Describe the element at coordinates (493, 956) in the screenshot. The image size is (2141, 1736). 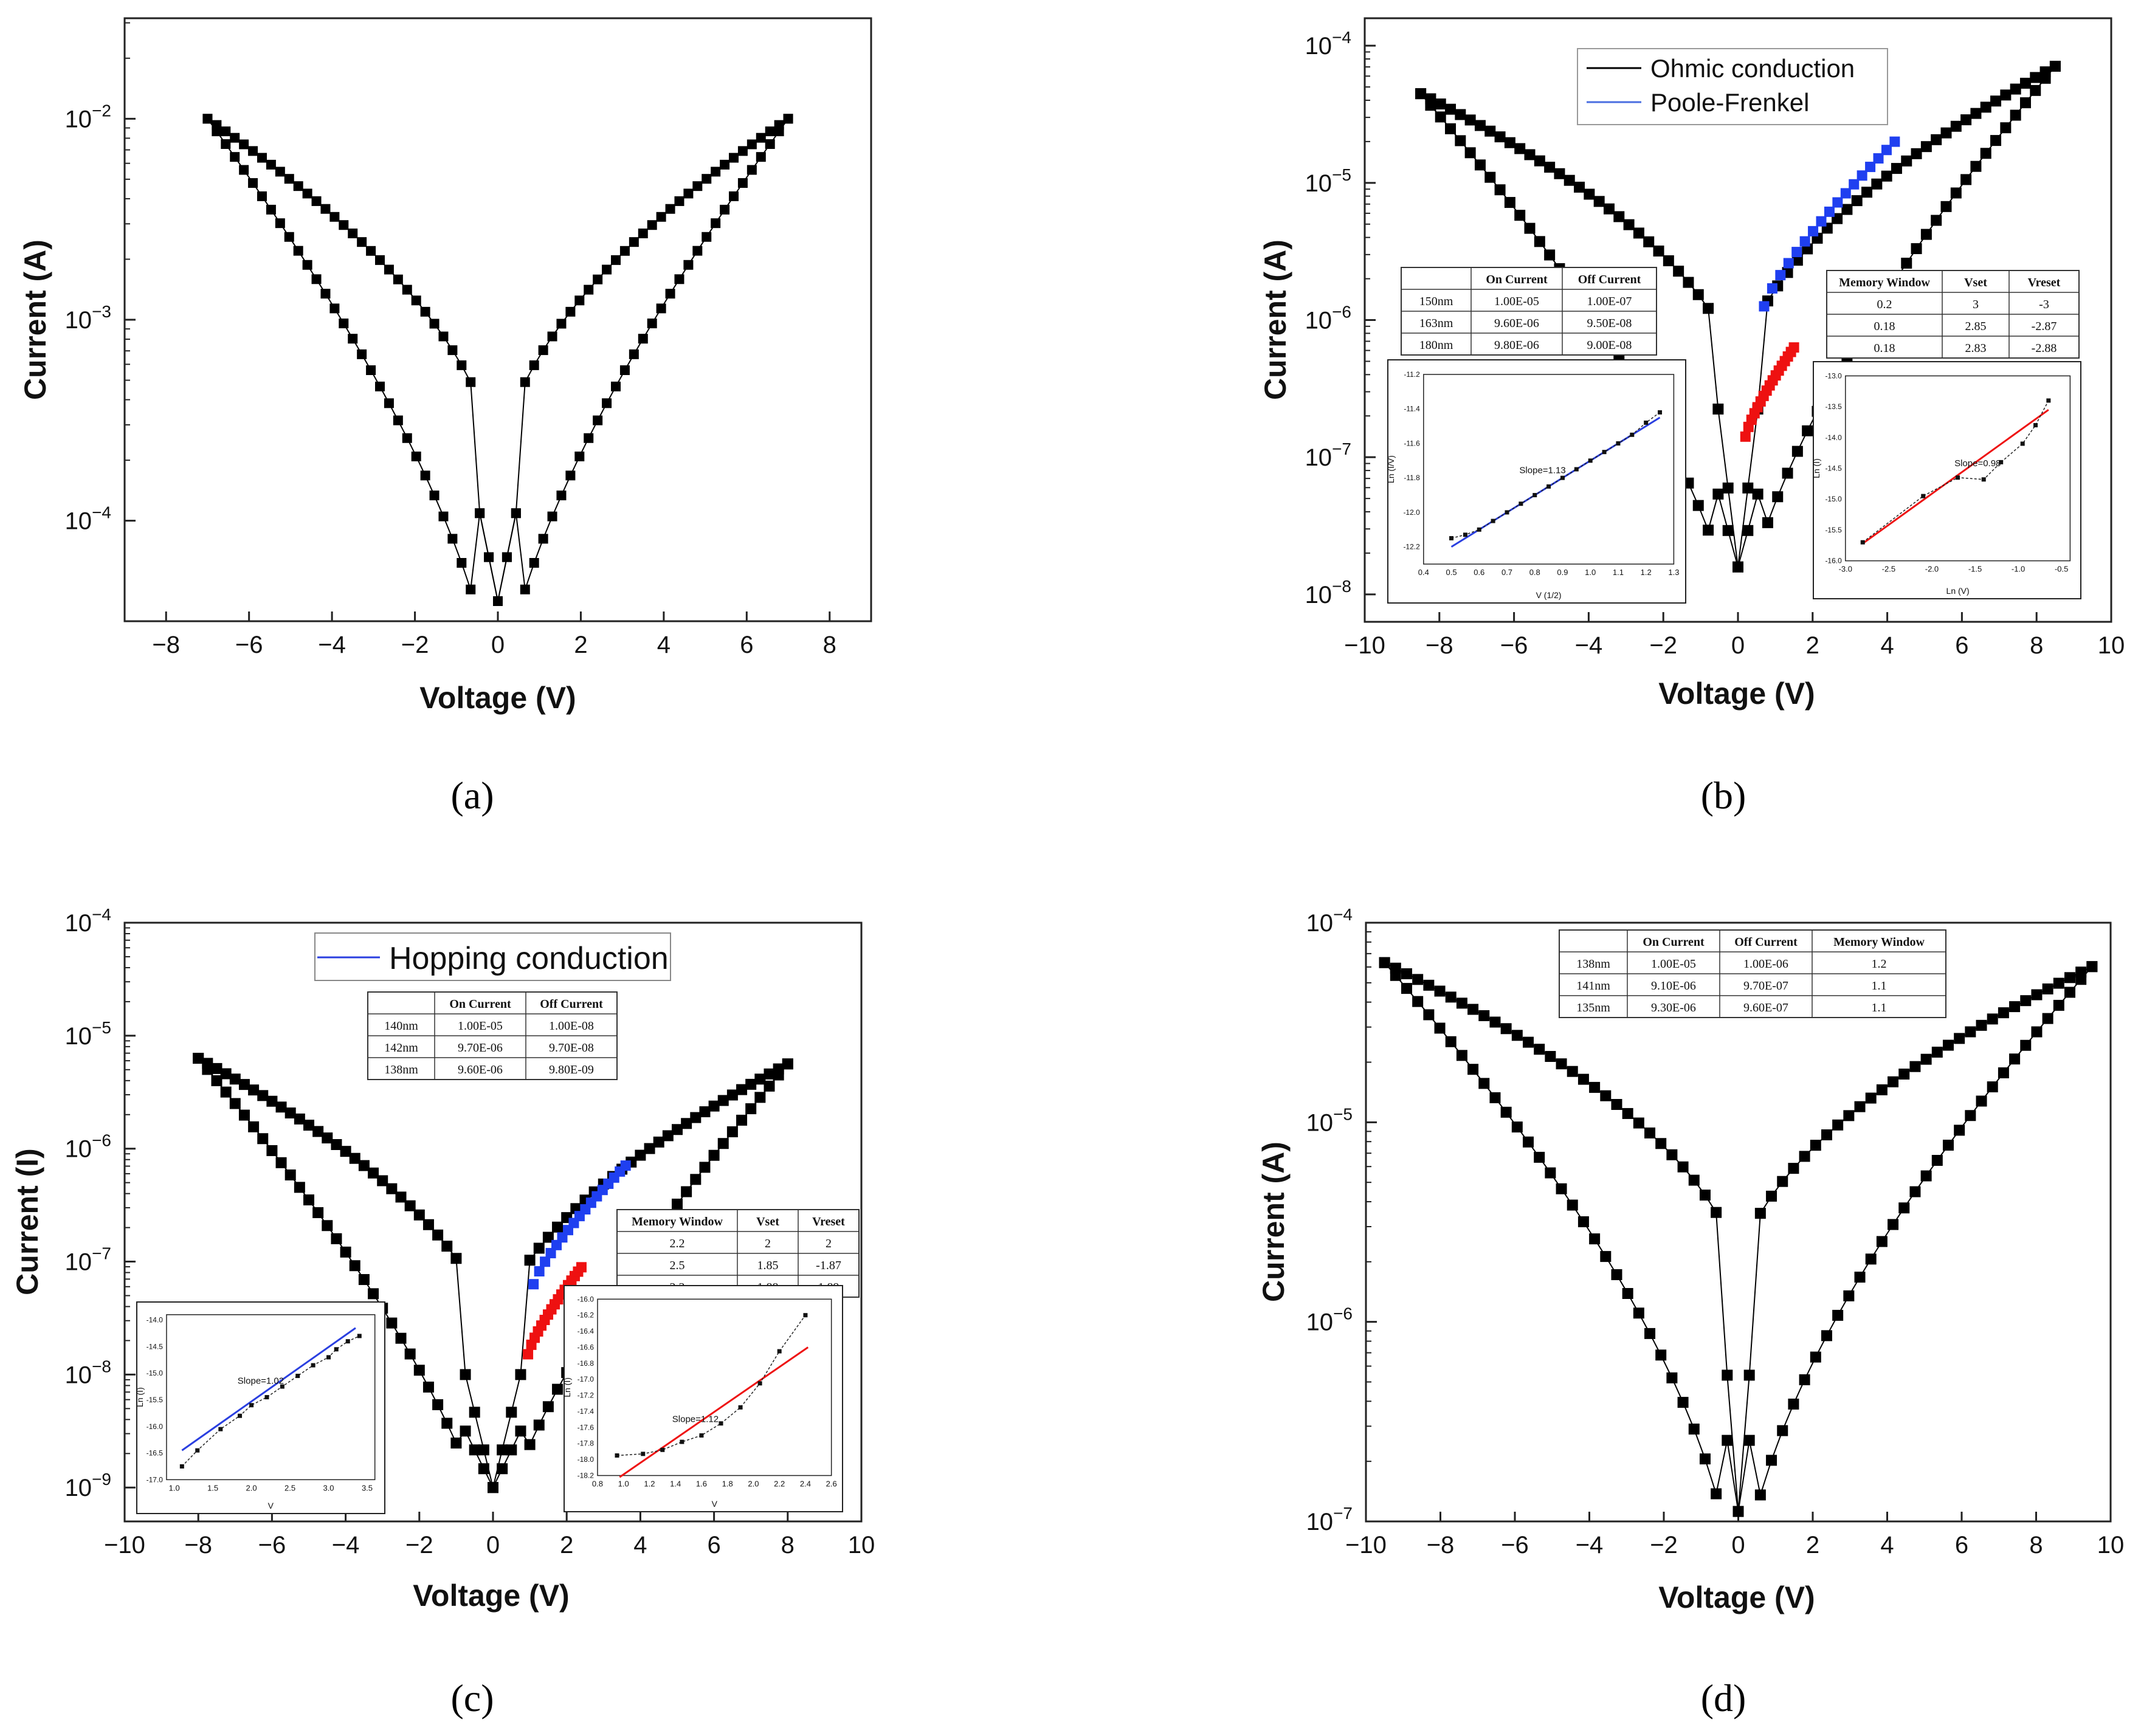
I see `legend-c: Hopping conduction` at that location.